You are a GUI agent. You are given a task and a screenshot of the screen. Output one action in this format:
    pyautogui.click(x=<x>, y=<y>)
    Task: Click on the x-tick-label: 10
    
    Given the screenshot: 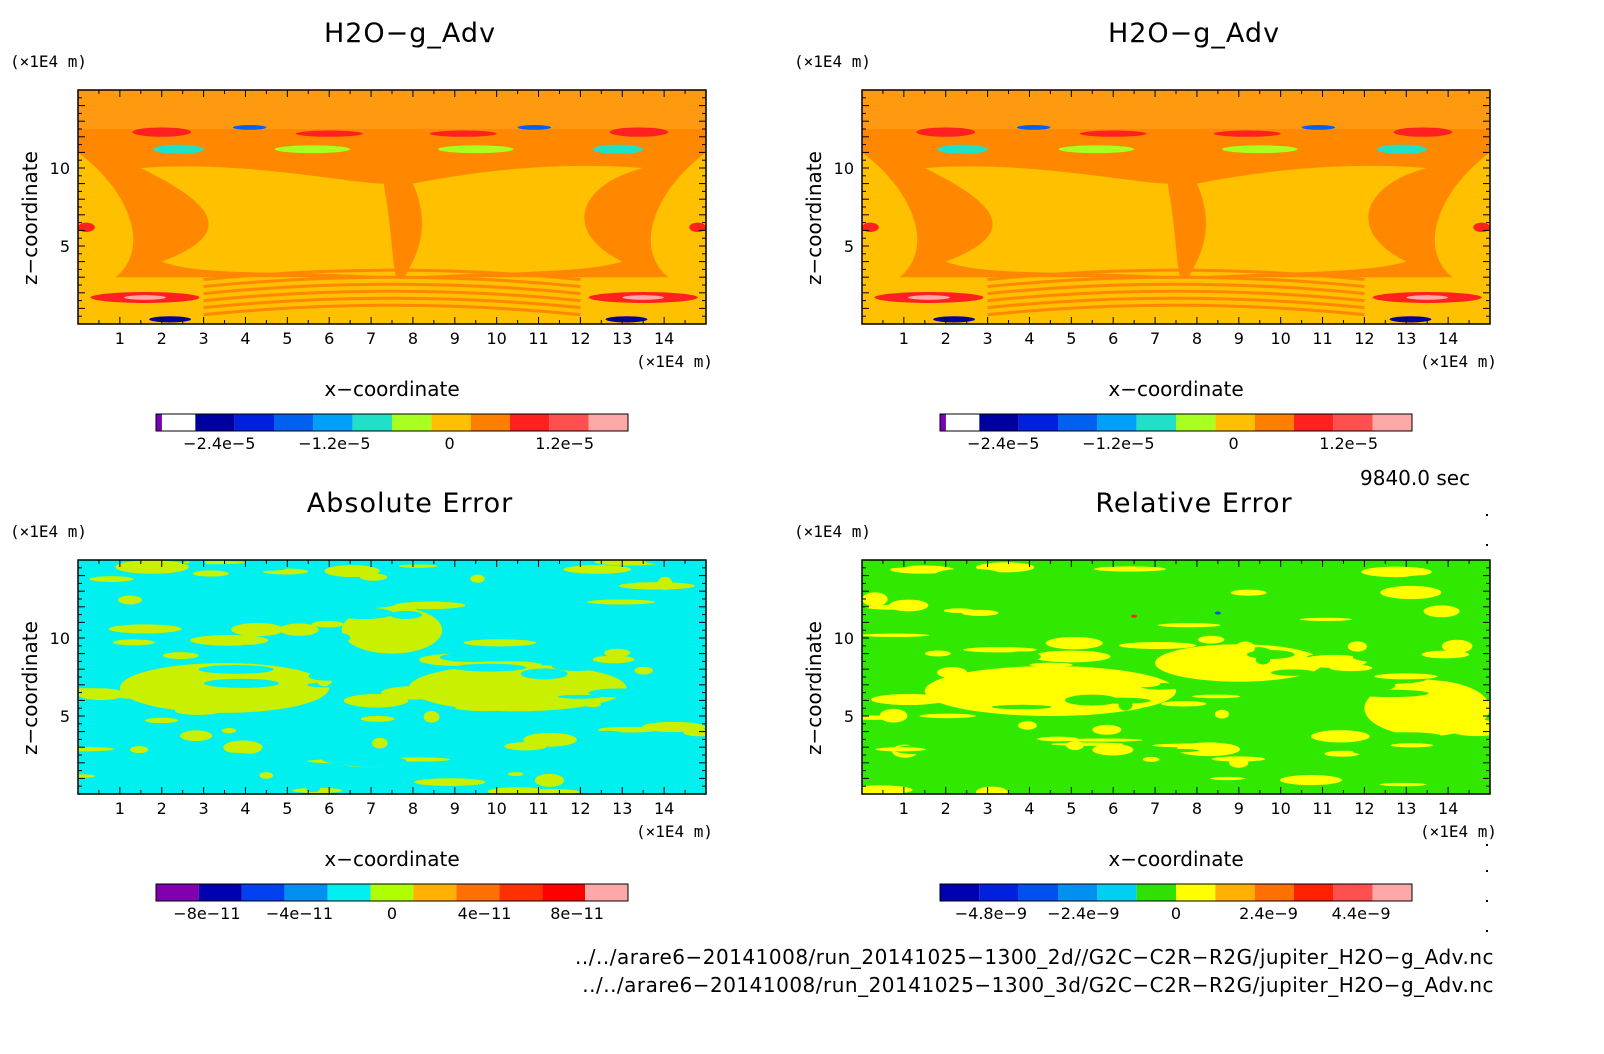 What is the action you would take?
    pyautogui.click(x=1280, y=808)
    